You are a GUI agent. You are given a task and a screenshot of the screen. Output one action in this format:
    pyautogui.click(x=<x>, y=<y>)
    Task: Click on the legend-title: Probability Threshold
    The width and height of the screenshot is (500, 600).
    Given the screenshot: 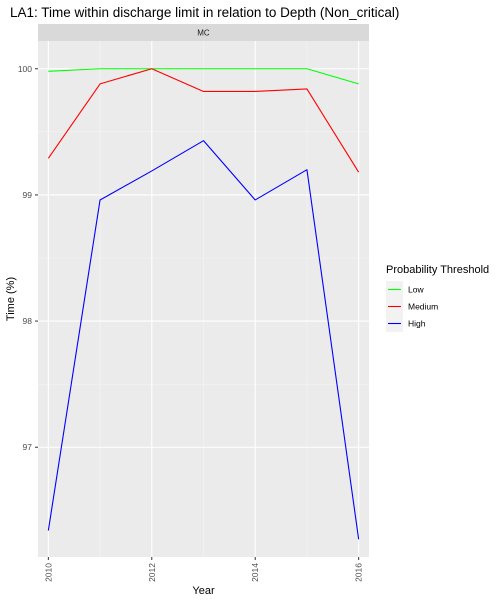 What is the action you would take?
    pyautogui.click(x=437, y=270)
    